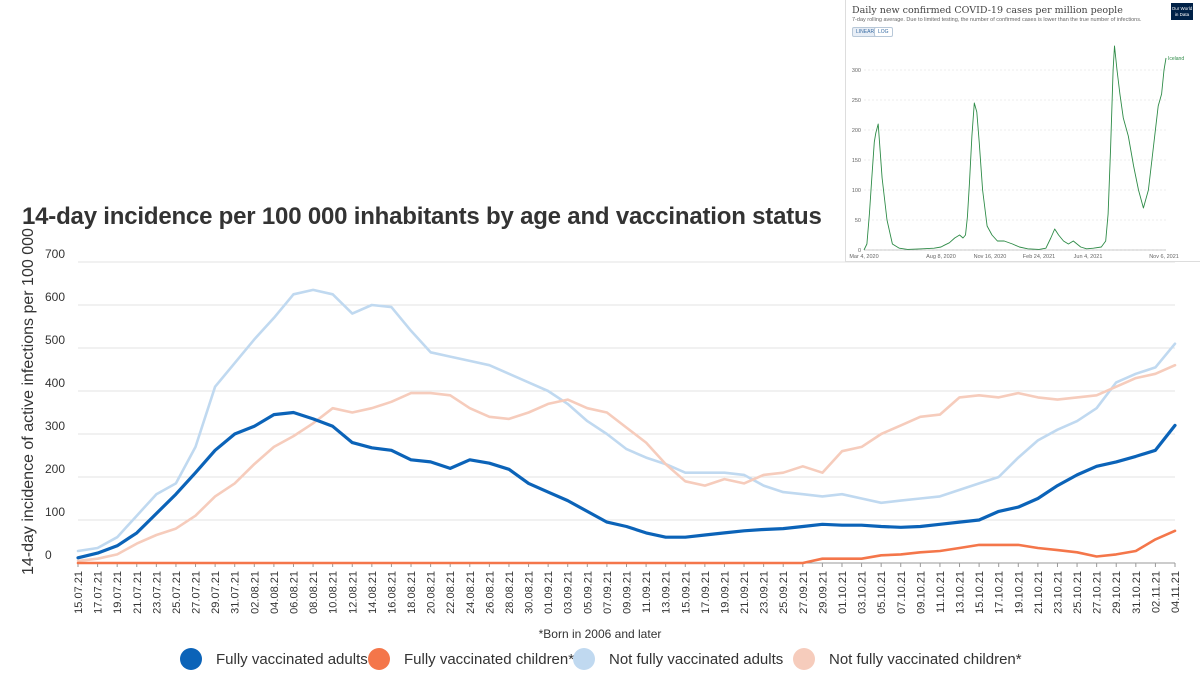 This screenshot has width=1200, height=675. I want to click on legend-item-fully-vaccinated-adults: Fully vaccinated adults, so click(274, 659).